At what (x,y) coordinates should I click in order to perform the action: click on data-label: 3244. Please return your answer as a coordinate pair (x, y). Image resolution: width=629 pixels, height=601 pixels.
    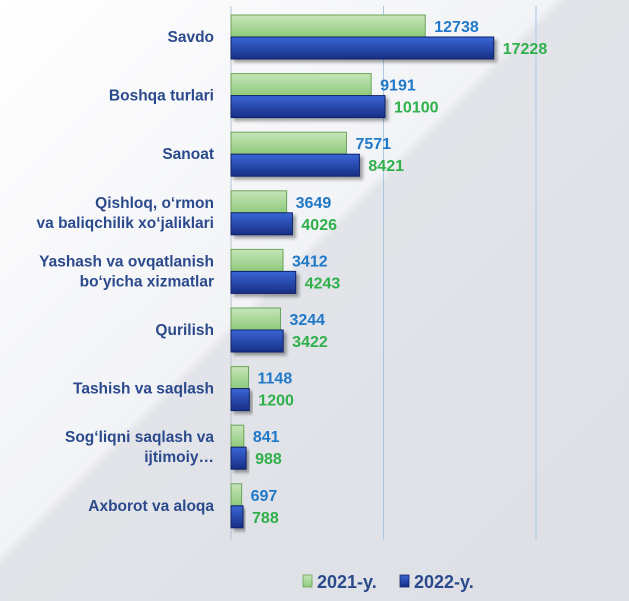
    Looking at the image, I should click on (307, 320).